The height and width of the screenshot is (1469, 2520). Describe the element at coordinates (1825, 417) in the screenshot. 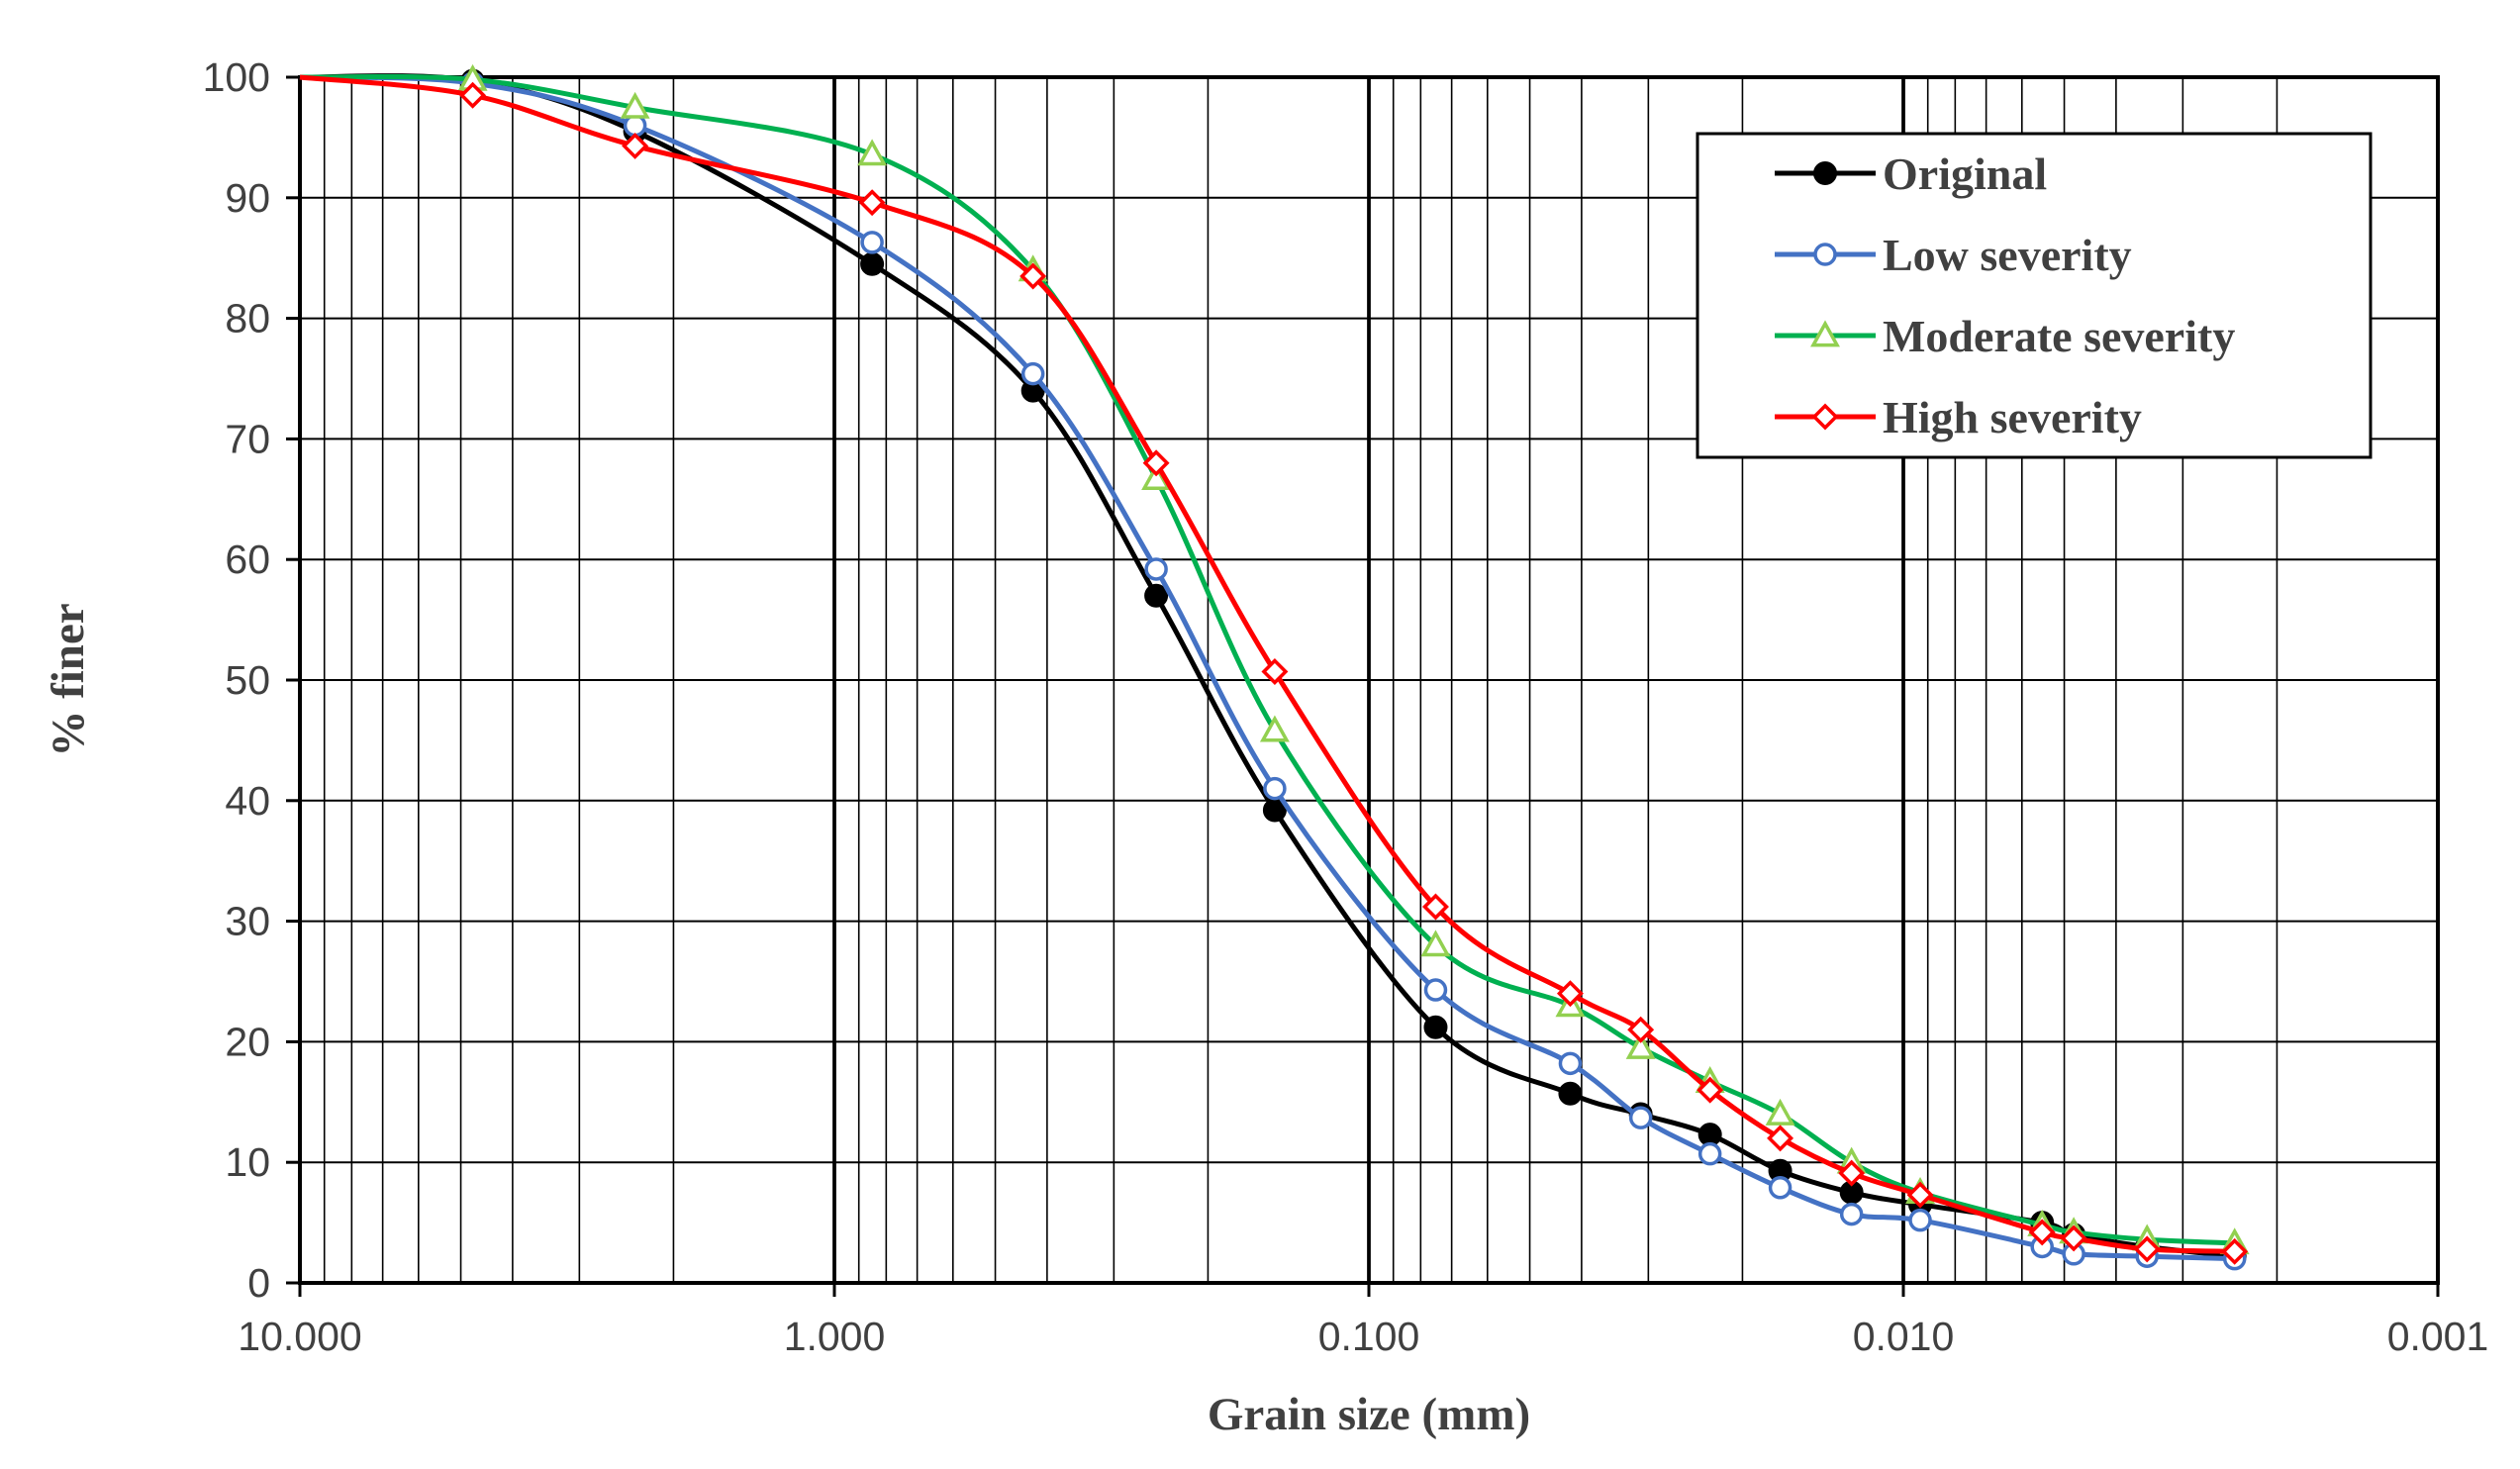

I see `legend-marker-high-severity` at that location.